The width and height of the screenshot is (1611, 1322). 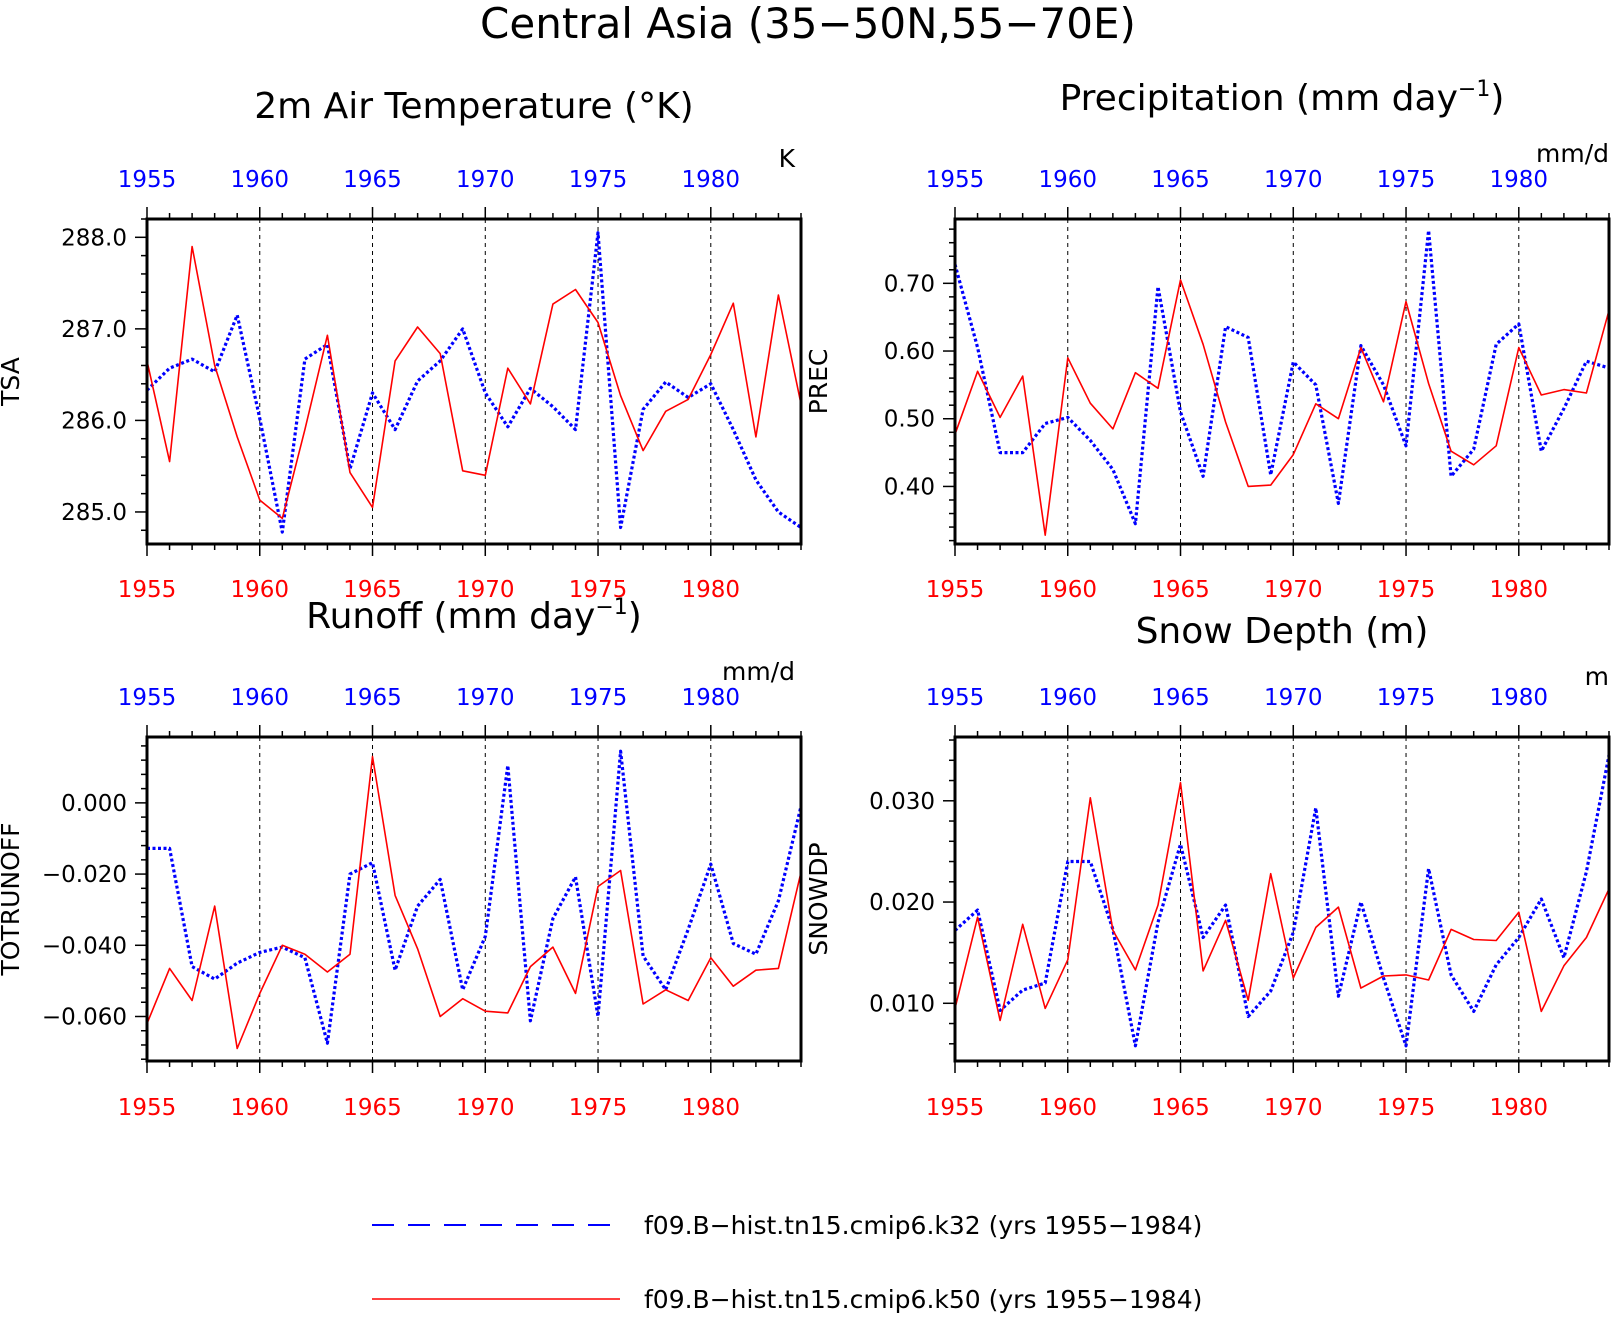 I want to click on y-tick-label: 0.010, so click(x=902, y=1004).